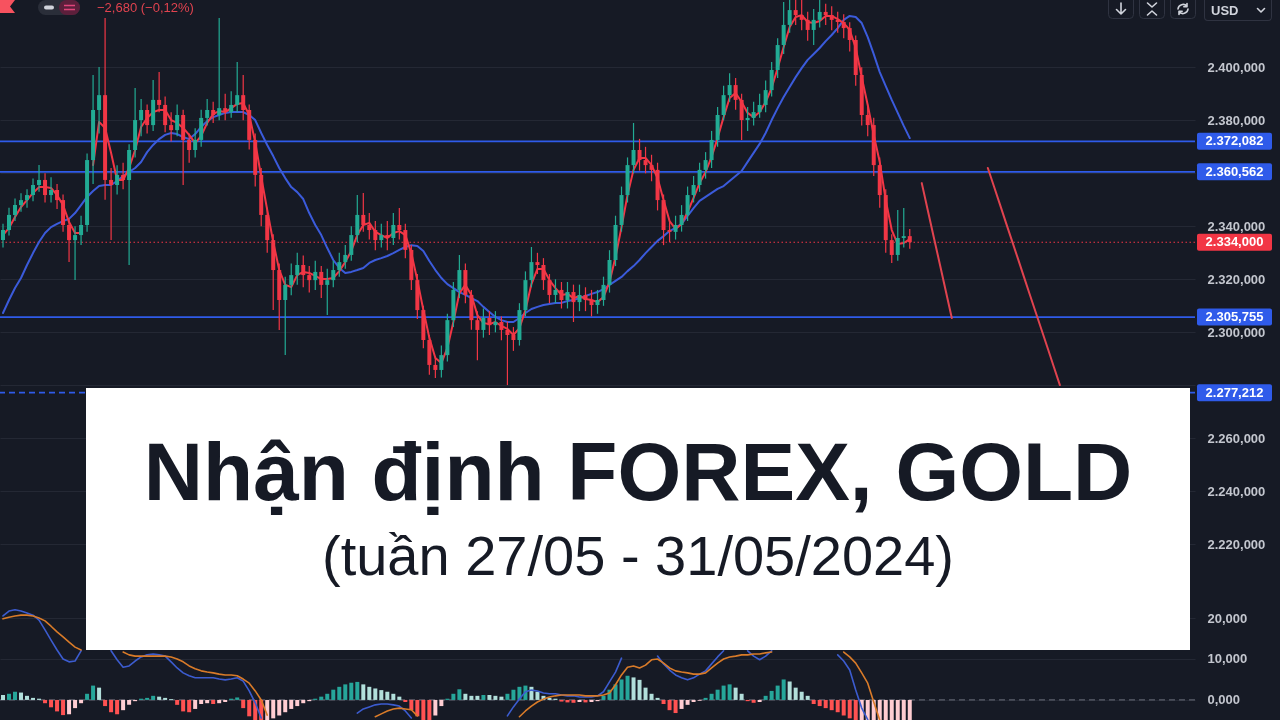 The height and width of the screenshot is (720, 1280). I want to click on ref-line-label: 2.305,755, so click(1234, 317).